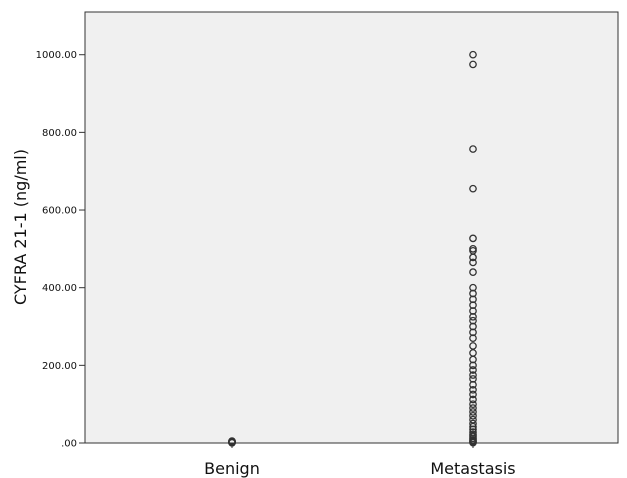 This screenshot has width=627, height=478. Describe the element at coordinates (472, 468) in the screenshot. I see `x-category-label: Metastasis` at that location.